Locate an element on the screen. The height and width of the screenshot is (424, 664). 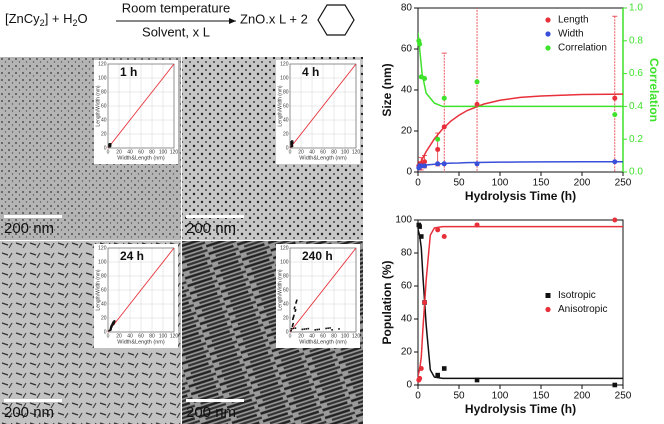
x-tick-label: 250 is located at coordinates (623, 183).